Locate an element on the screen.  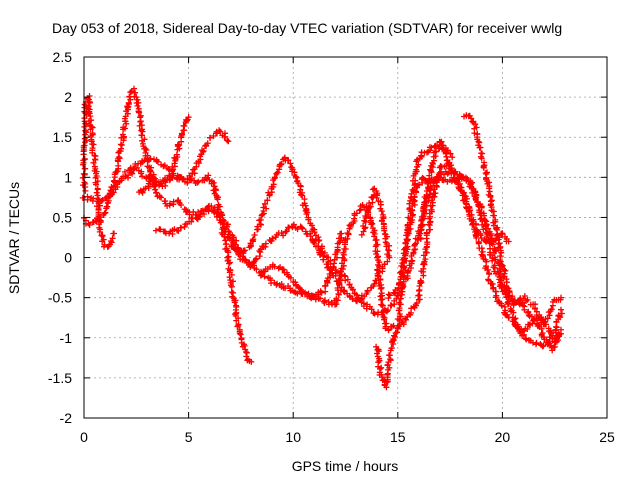
y-tick-label: -0.5 is located at coordinates (60, 298).